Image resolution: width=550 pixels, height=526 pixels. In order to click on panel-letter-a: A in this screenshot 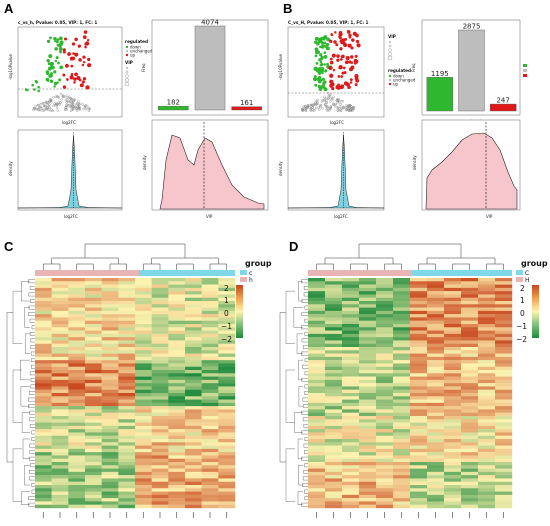, I will do `click(9, 8)`.